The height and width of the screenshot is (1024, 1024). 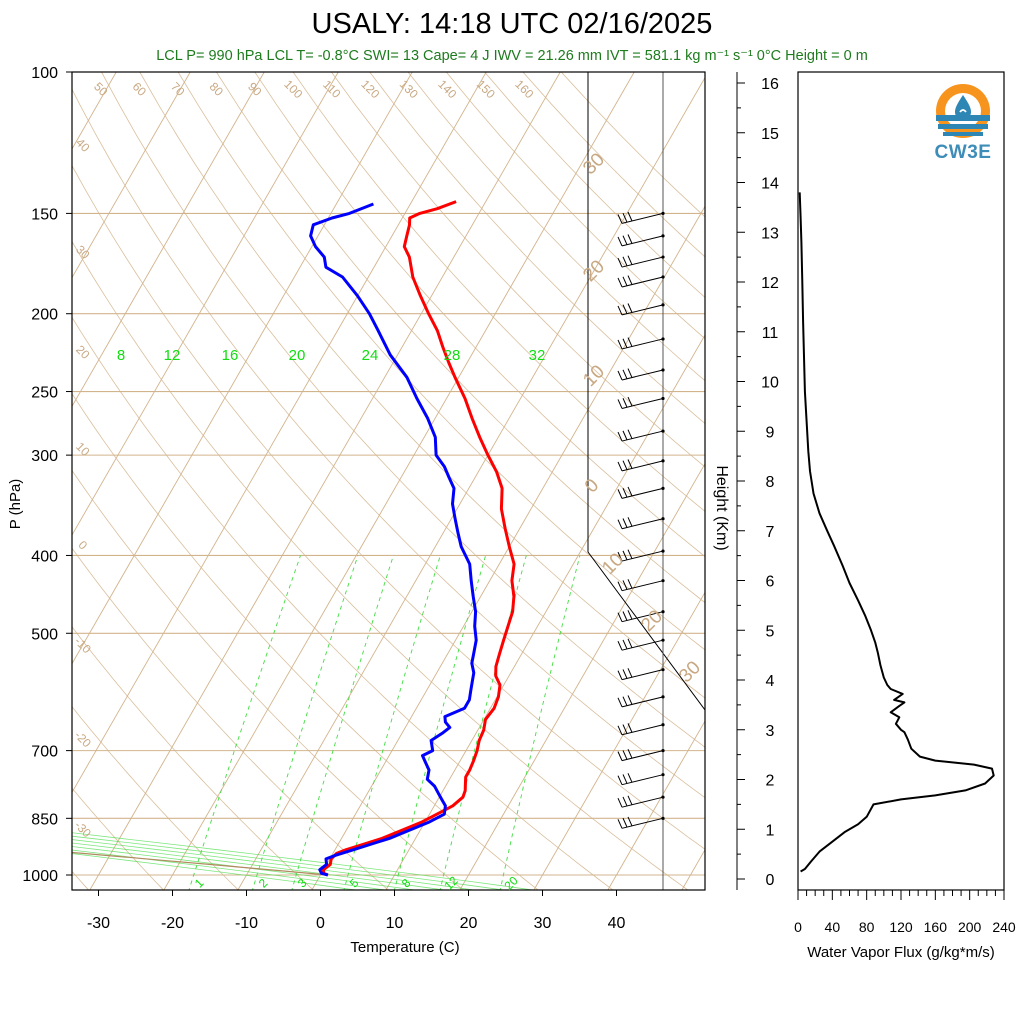 I want to click on height-tick-label: 7, so click(x=770, y=532).